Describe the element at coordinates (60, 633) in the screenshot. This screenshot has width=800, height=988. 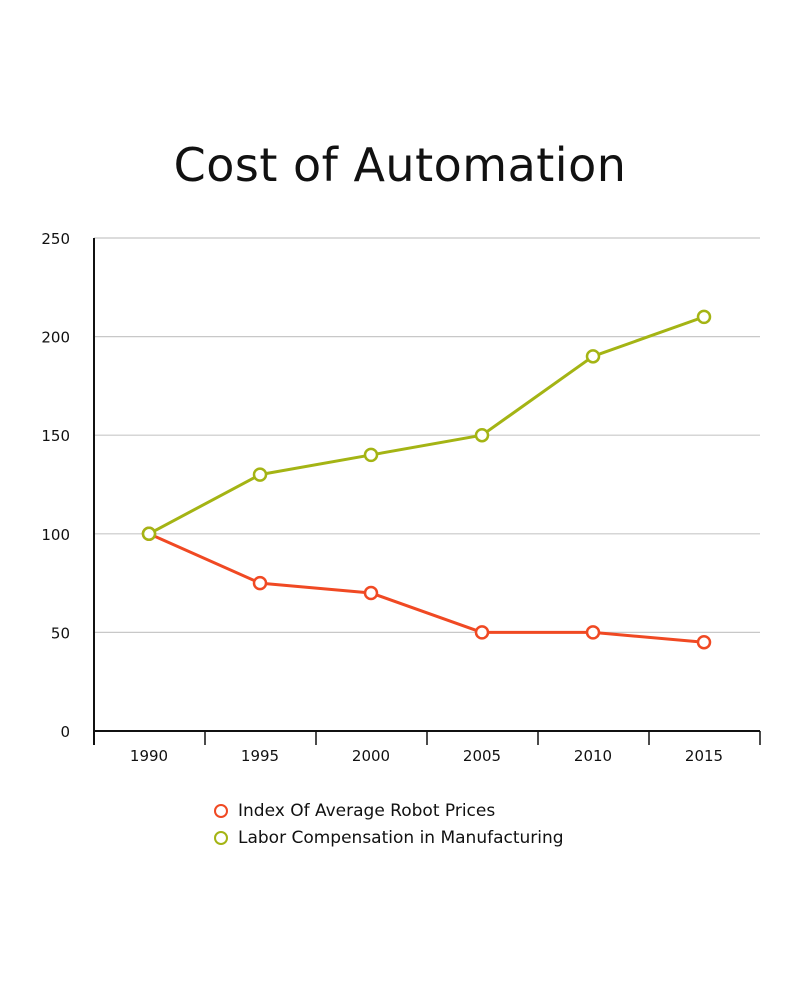
I see `y-tick-label: 50` at that location.